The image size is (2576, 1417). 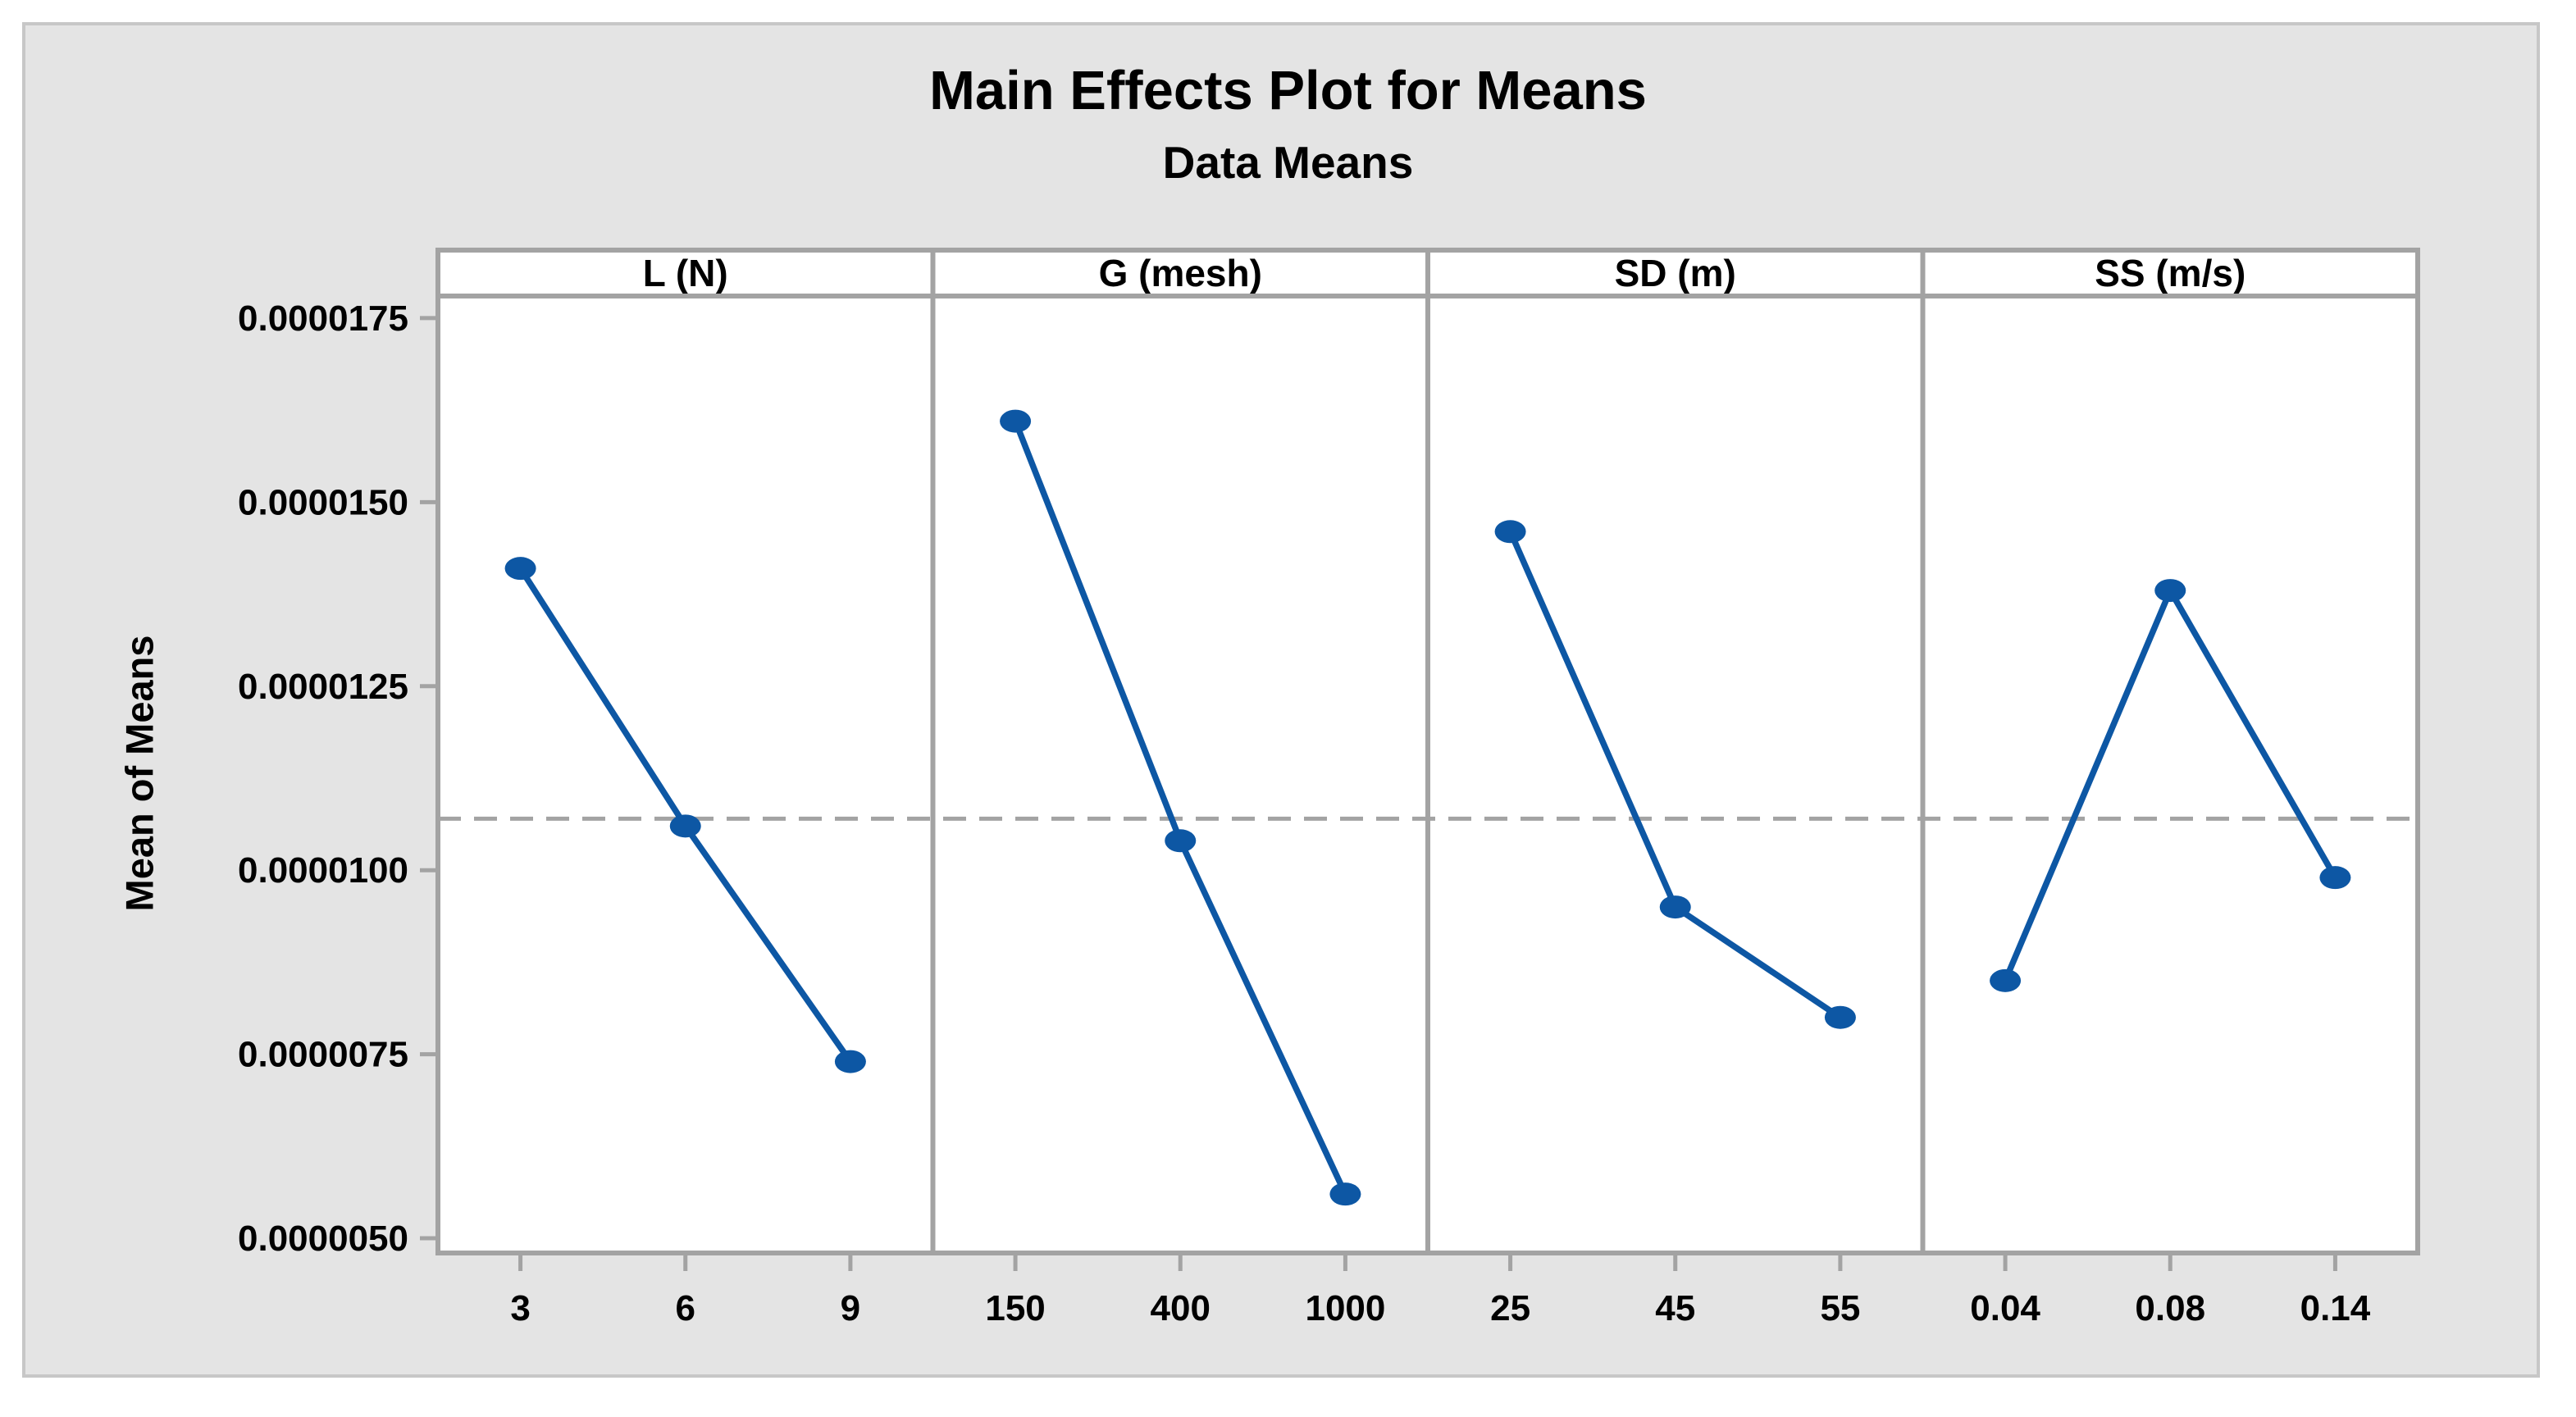 What do you see at coordinates (1180, 1308) in the screenshot?
I see `x-tick-label: 400` at bounding box center [1180, 1308].